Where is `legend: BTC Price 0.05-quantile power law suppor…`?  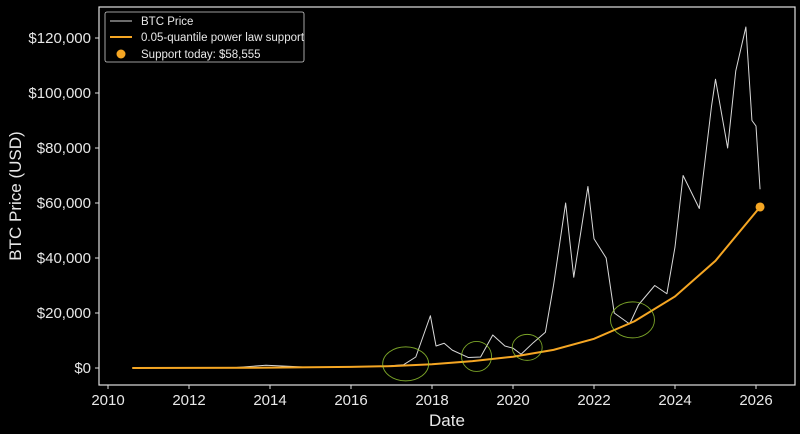 legend: BTC Price 0.05-quantile power law suppor… is located at coordinates (204, 37).